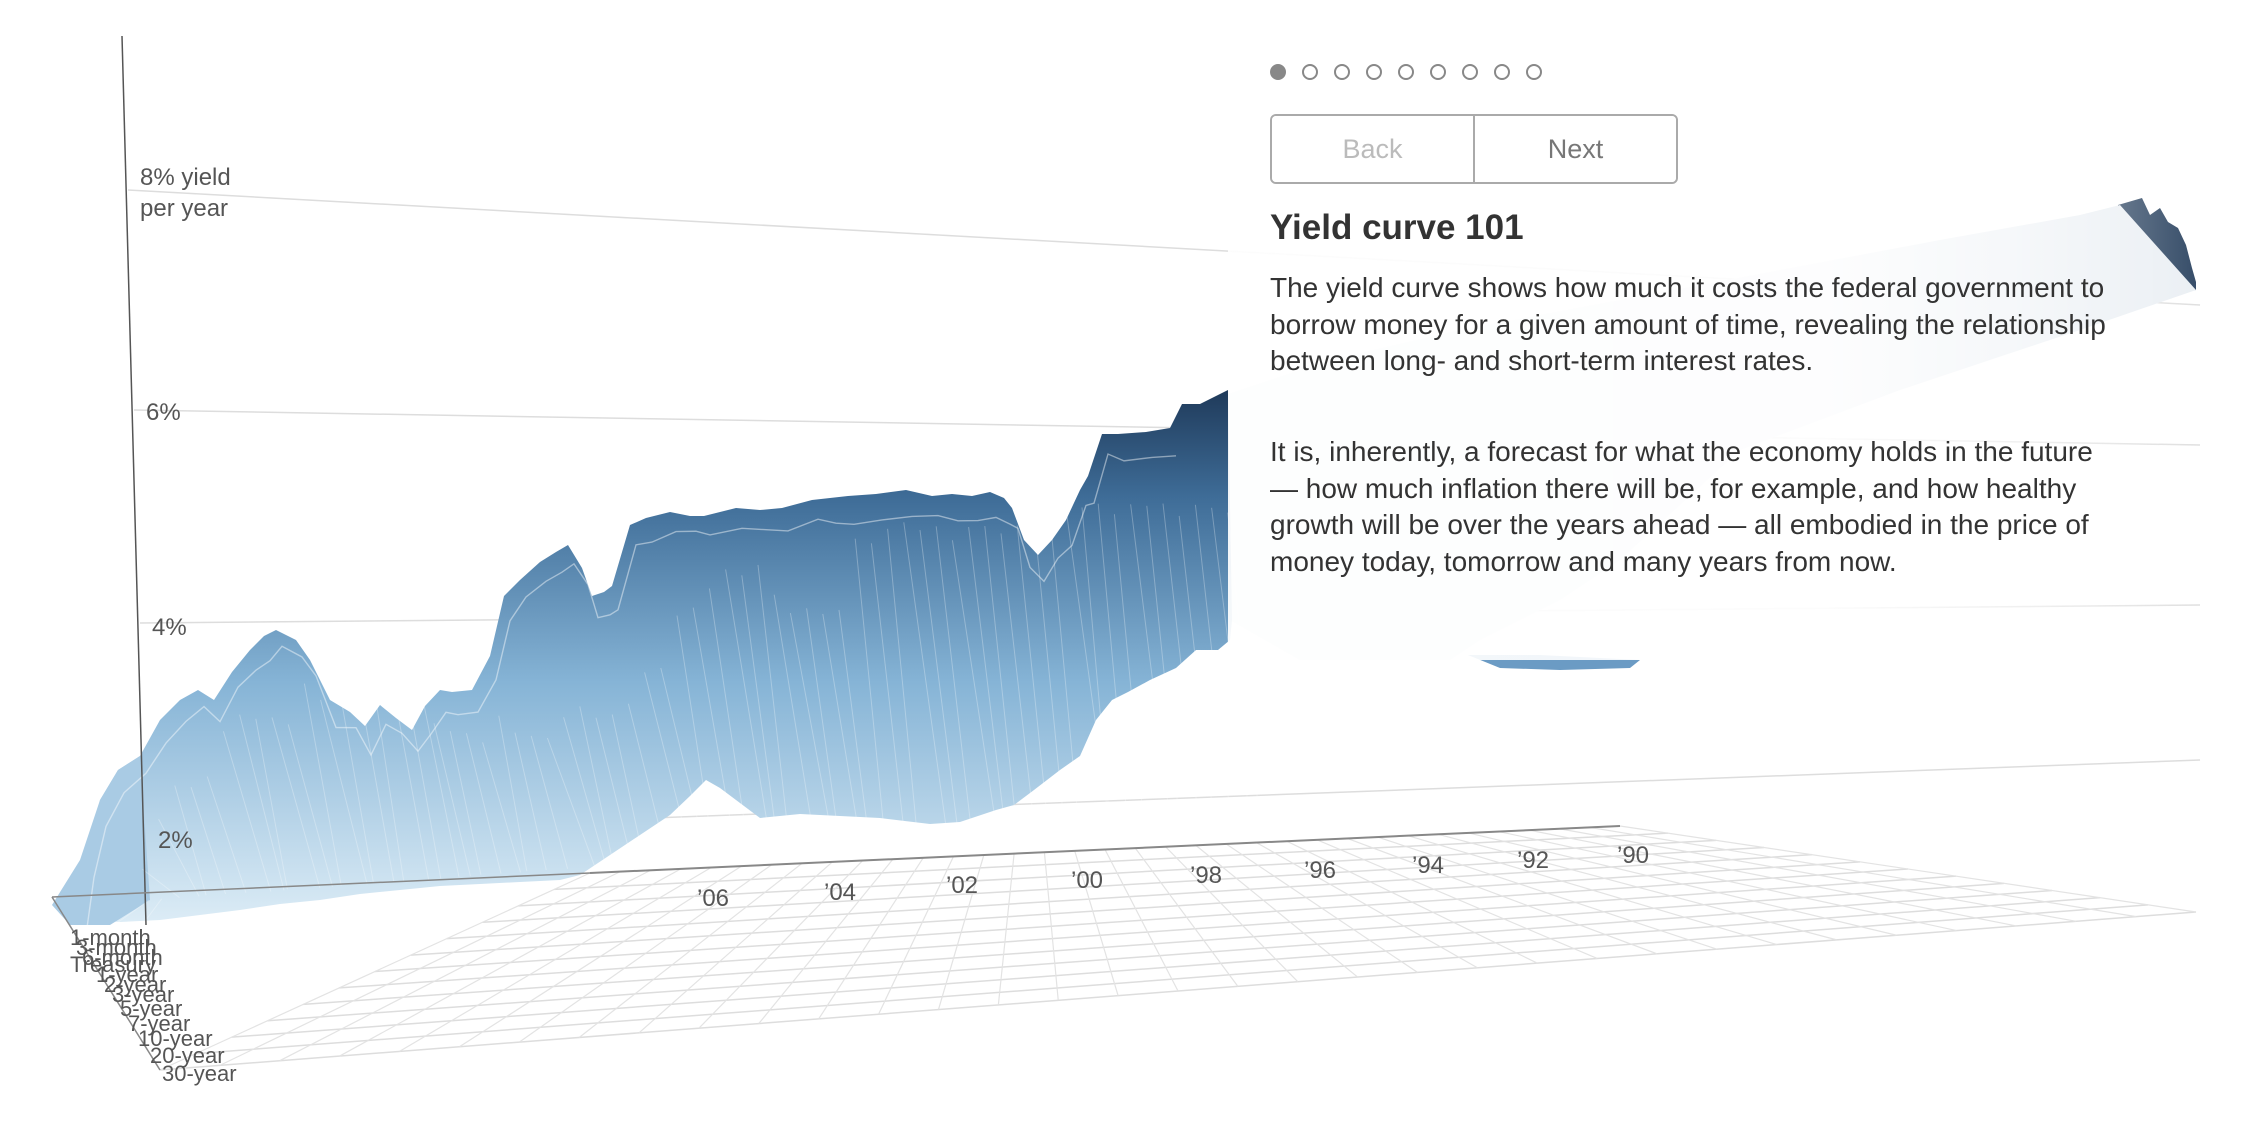  Describe the element at coordinates (151, 1008) in the screenshot. I see `maturity-tick-label: 5-year` at that location.